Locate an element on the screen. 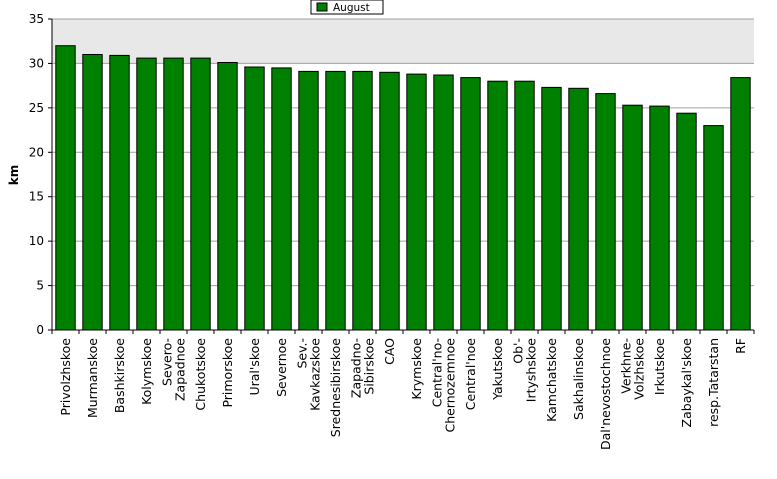 This screenshot has height=479, width=777. x-tick-label: Bashkirskoe is located at coordinates (119, 375).